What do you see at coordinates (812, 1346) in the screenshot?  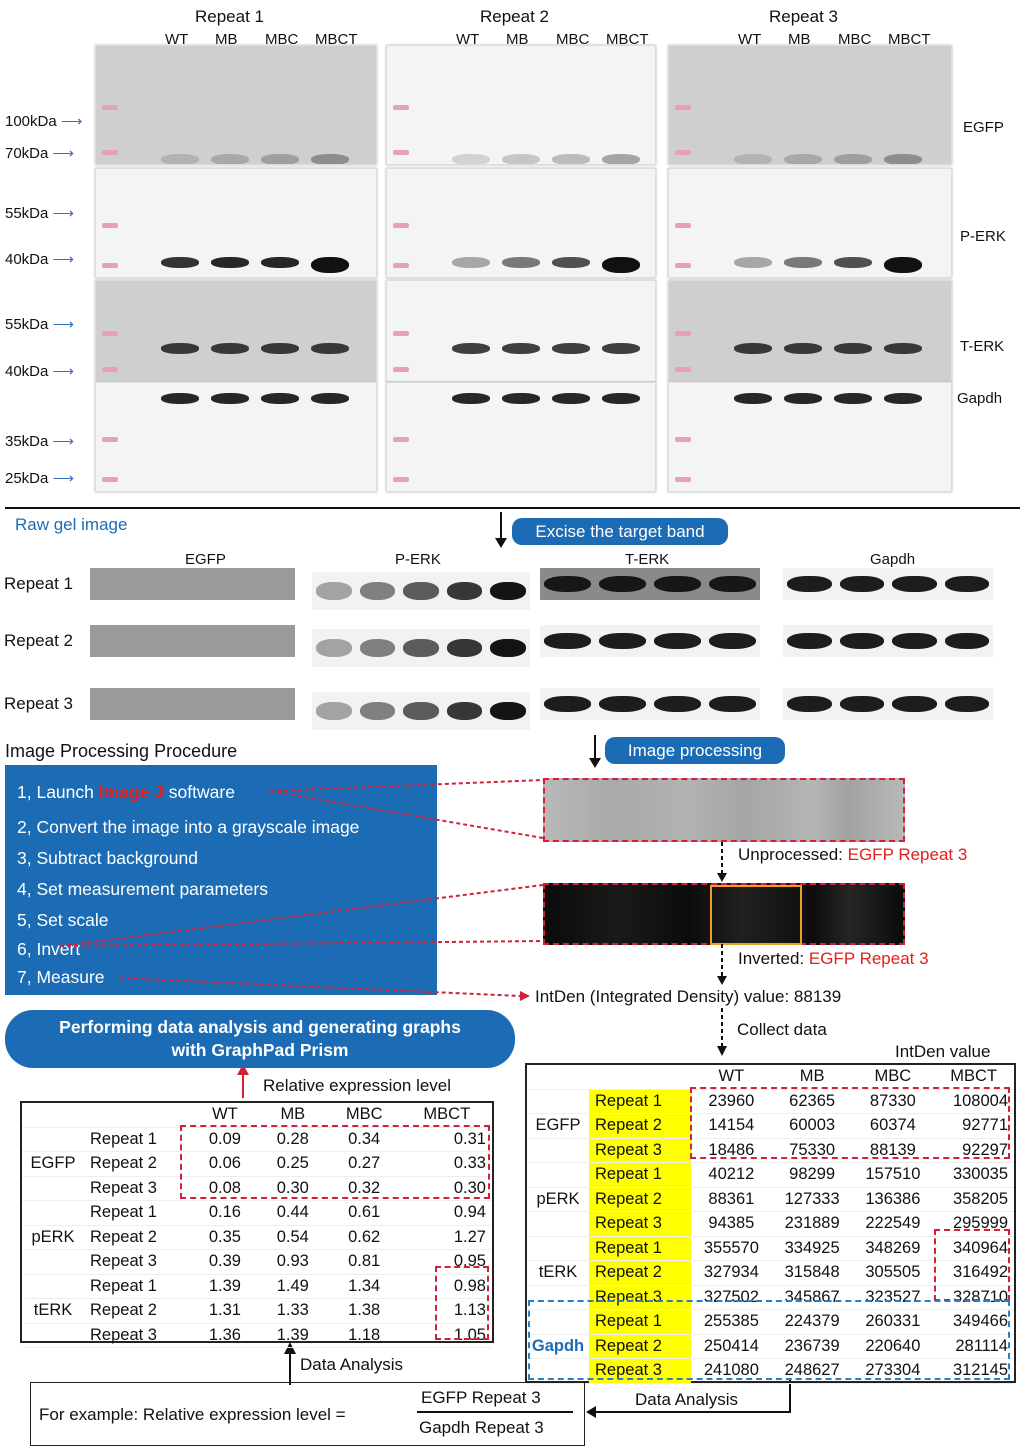 I see `value-cell: 236739` at bounding box center [812, 1346].